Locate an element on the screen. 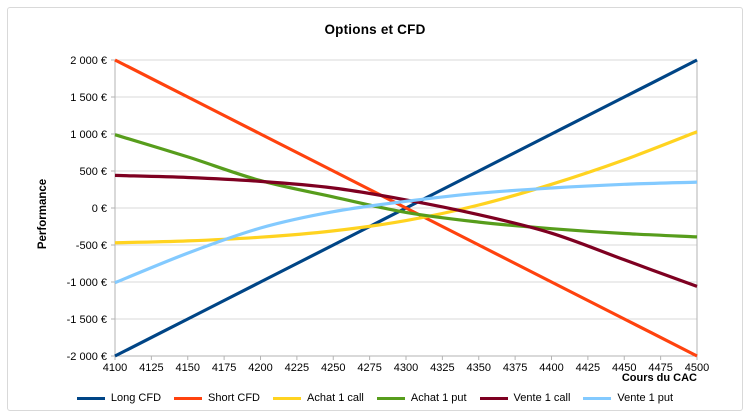  legend-item-achat-1-put: Achat 1 put is located at coordinates (421, 398).